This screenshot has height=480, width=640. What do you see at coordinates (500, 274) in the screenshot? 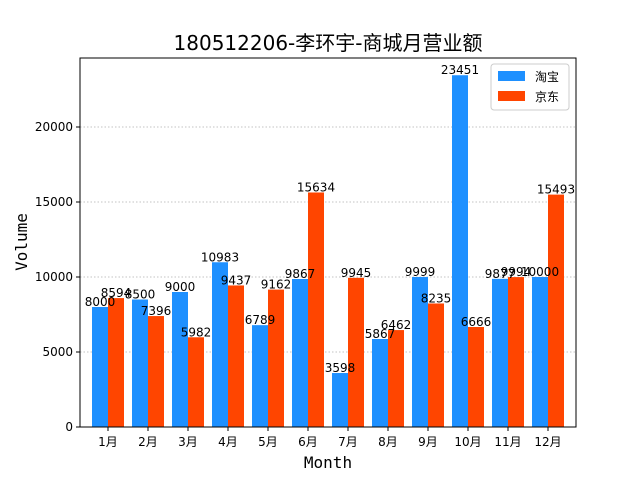
I see `data-label: 9877` at bounding box center [500, 274].